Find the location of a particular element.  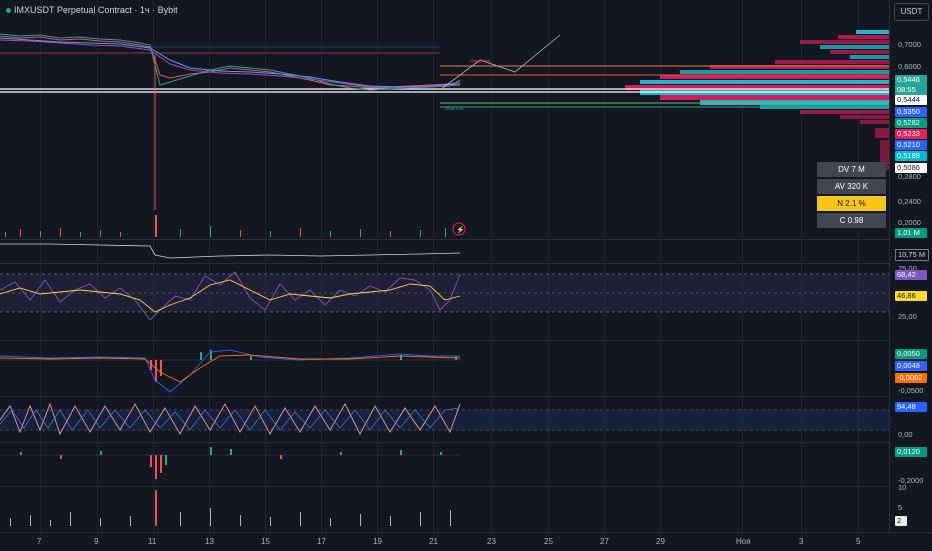

time-axis-label: 5 is located at coordinates (858, 541).